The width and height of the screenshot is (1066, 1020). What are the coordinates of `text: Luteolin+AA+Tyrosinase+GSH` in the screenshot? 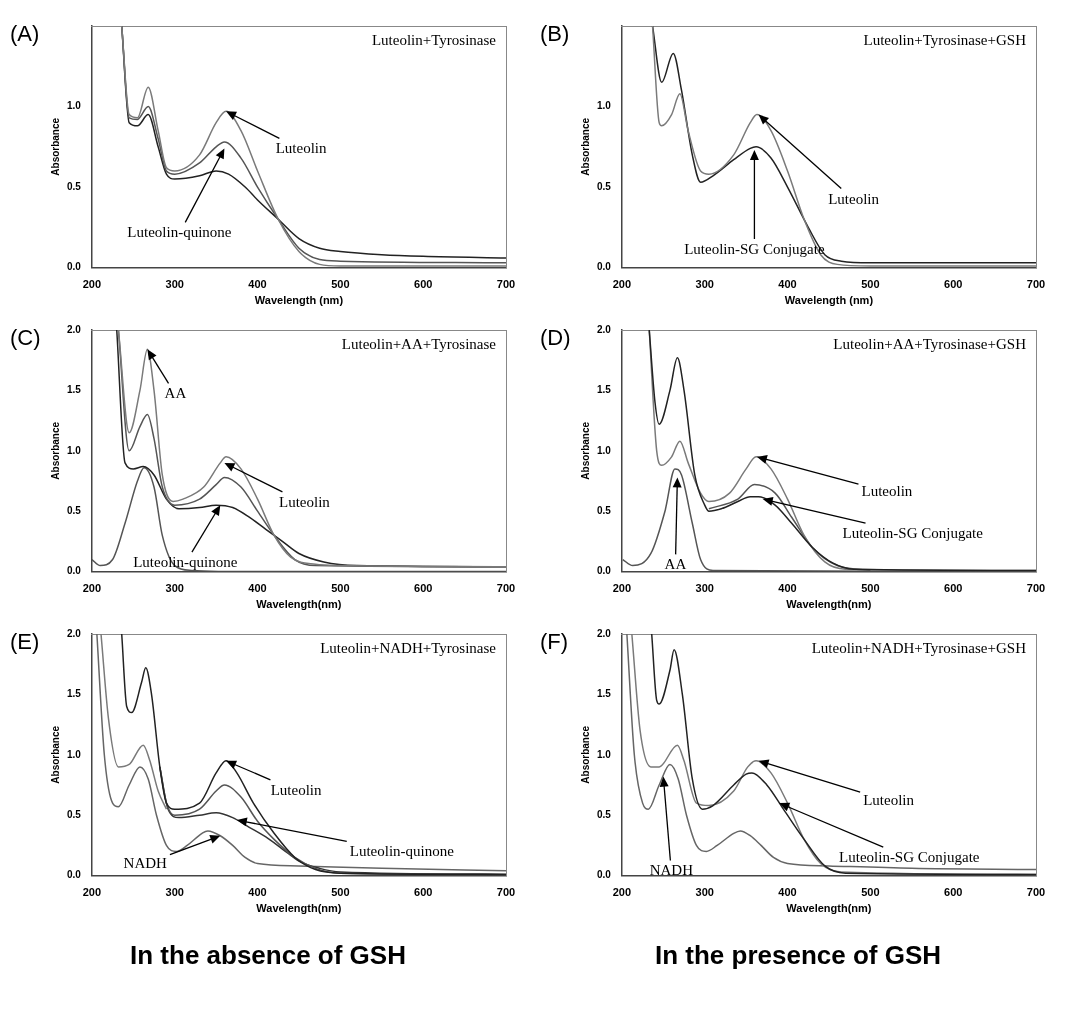 It's located at (930, 344).